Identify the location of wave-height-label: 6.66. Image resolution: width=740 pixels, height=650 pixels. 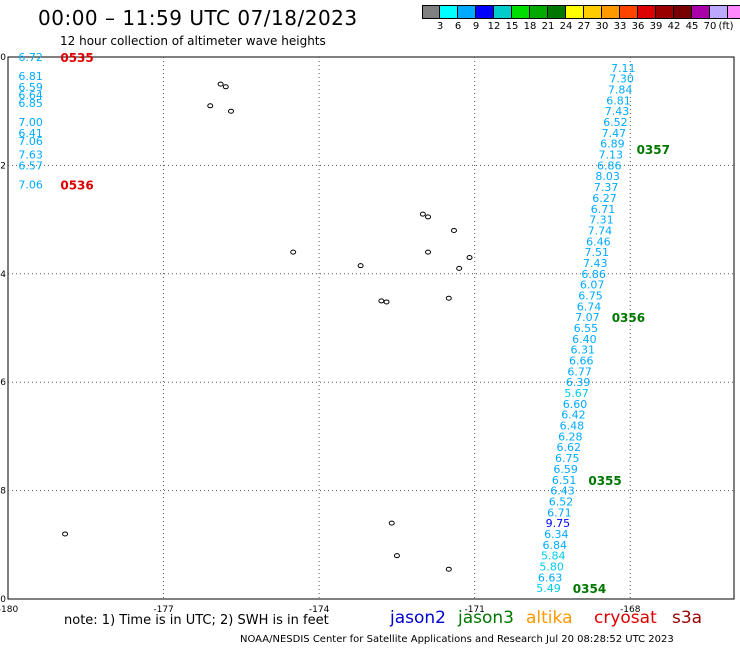
(581, 361).